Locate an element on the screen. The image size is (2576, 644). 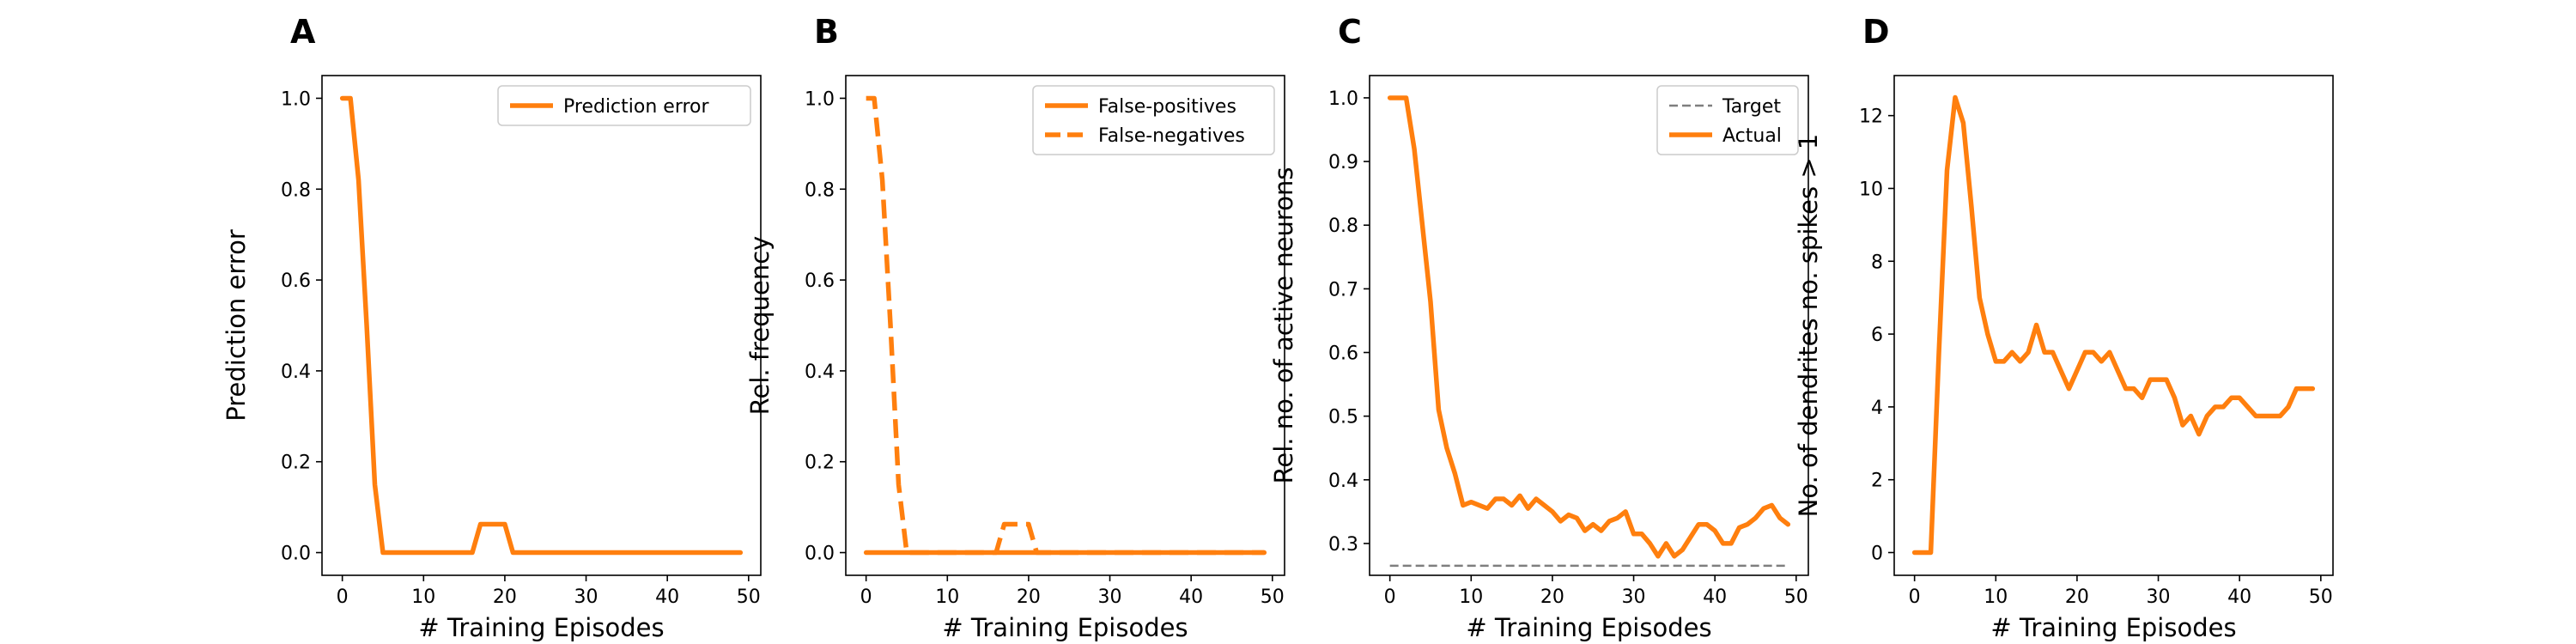
panel-letter: B is located at coordinates (826, 32).